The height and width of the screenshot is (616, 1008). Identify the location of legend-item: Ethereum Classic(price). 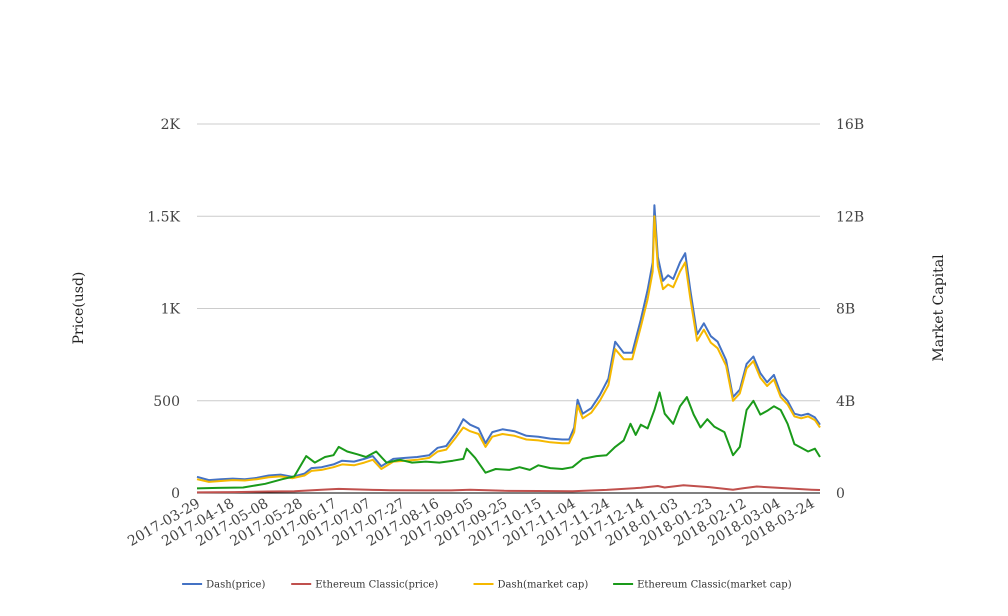
(364, 585).